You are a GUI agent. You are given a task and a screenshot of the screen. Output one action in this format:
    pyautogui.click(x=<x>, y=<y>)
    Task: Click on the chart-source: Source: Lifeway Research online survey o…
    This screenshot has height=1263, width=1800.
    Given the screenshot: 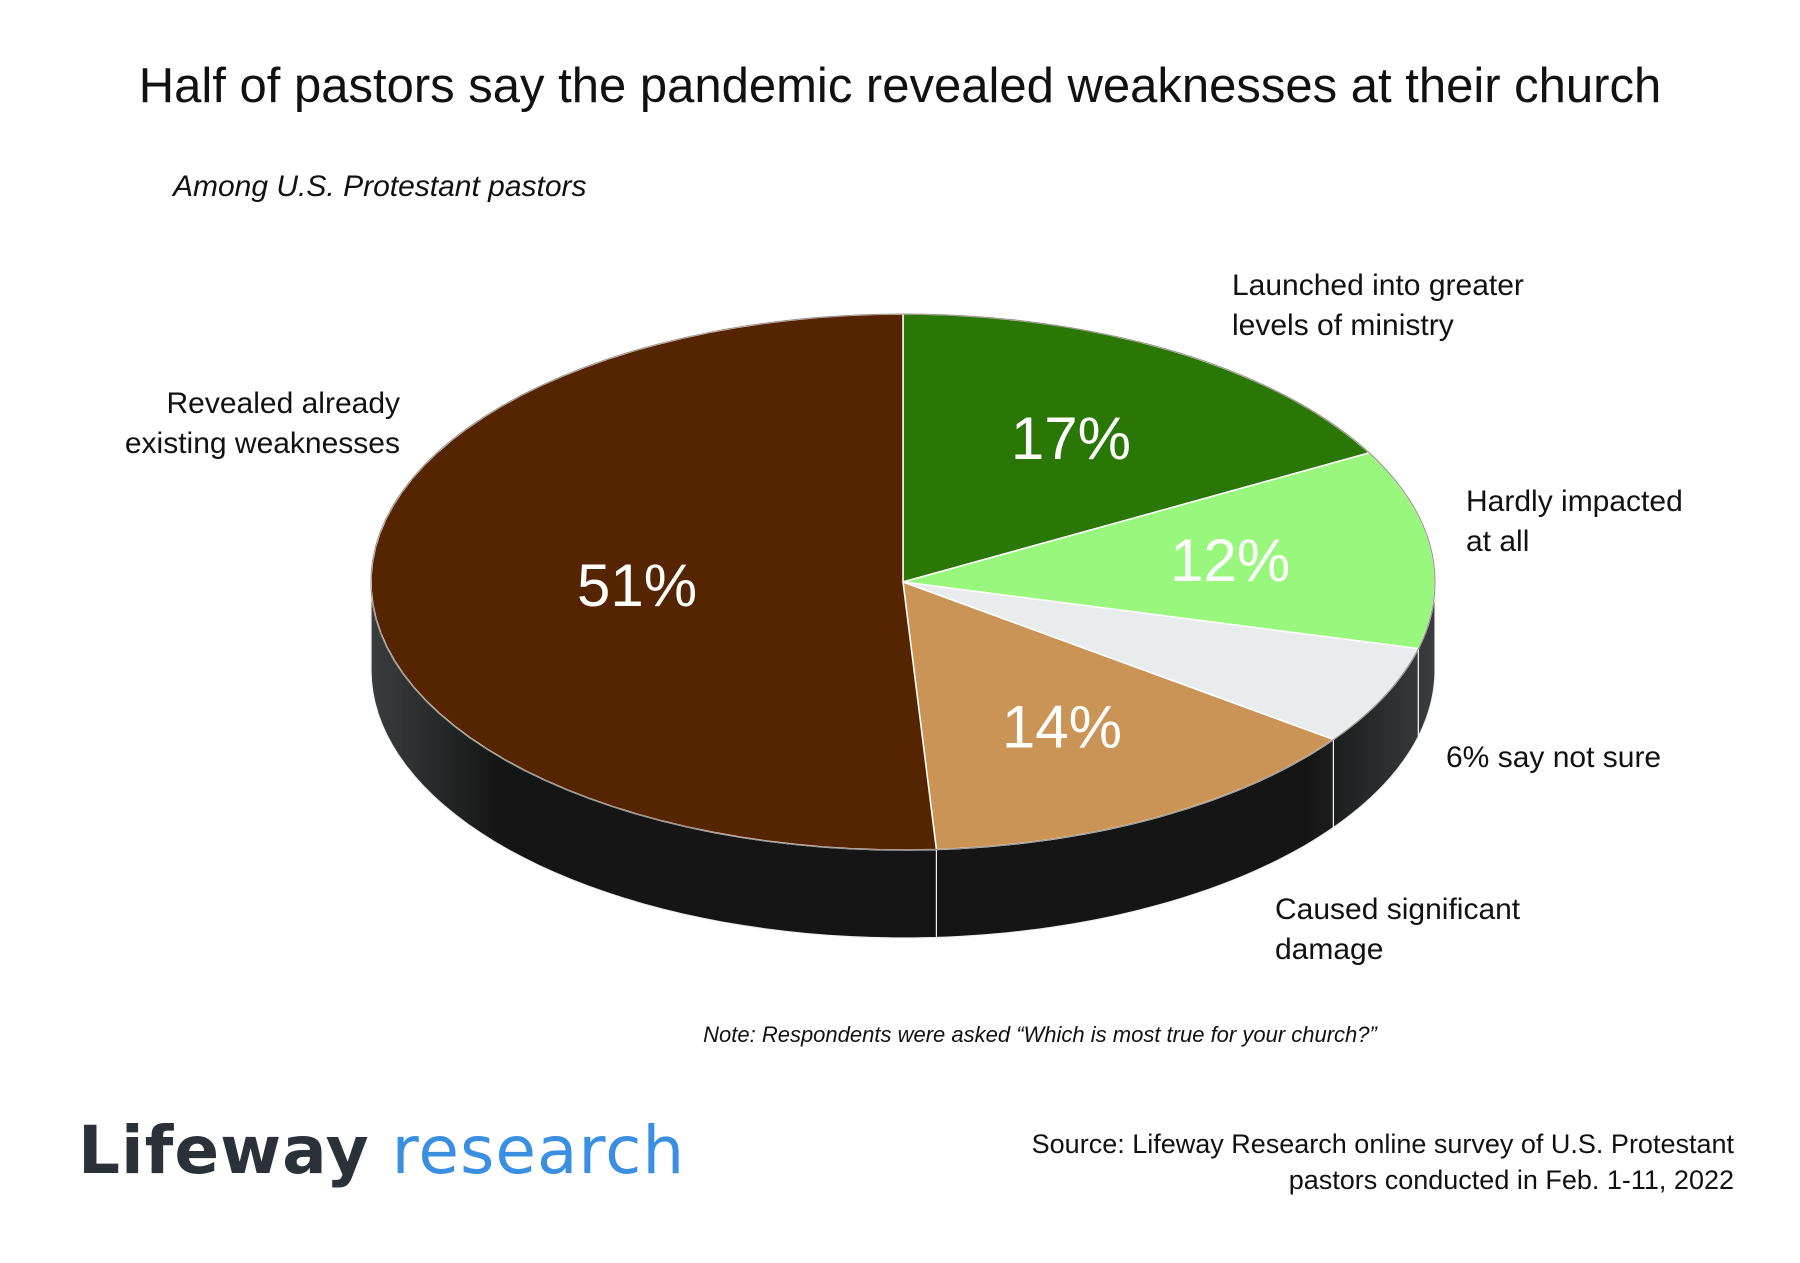 What is the action you would take?
    pyautogui.click(x=1383, y=1162)
    